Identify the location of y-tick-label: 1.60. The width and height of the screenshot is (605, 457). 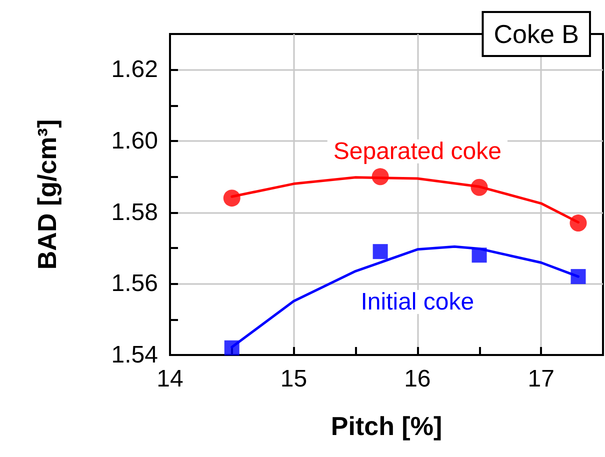
(134, 141).